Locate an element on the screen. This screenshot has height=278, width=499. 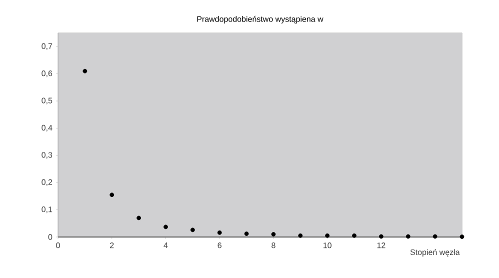
x-tick-label: 2 is located at coordinates (112, 245).